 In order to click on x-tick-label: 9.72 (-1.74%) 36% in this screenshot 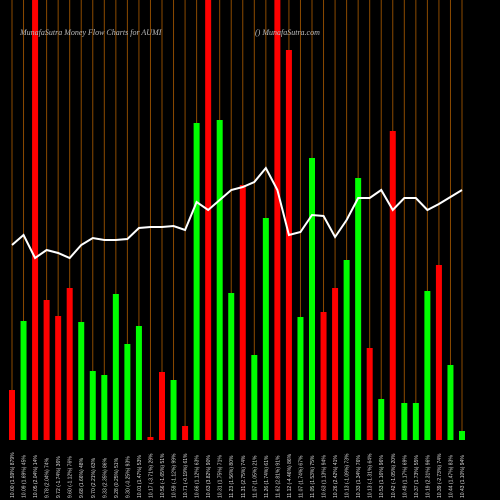, I will do `click(59, 477)`.